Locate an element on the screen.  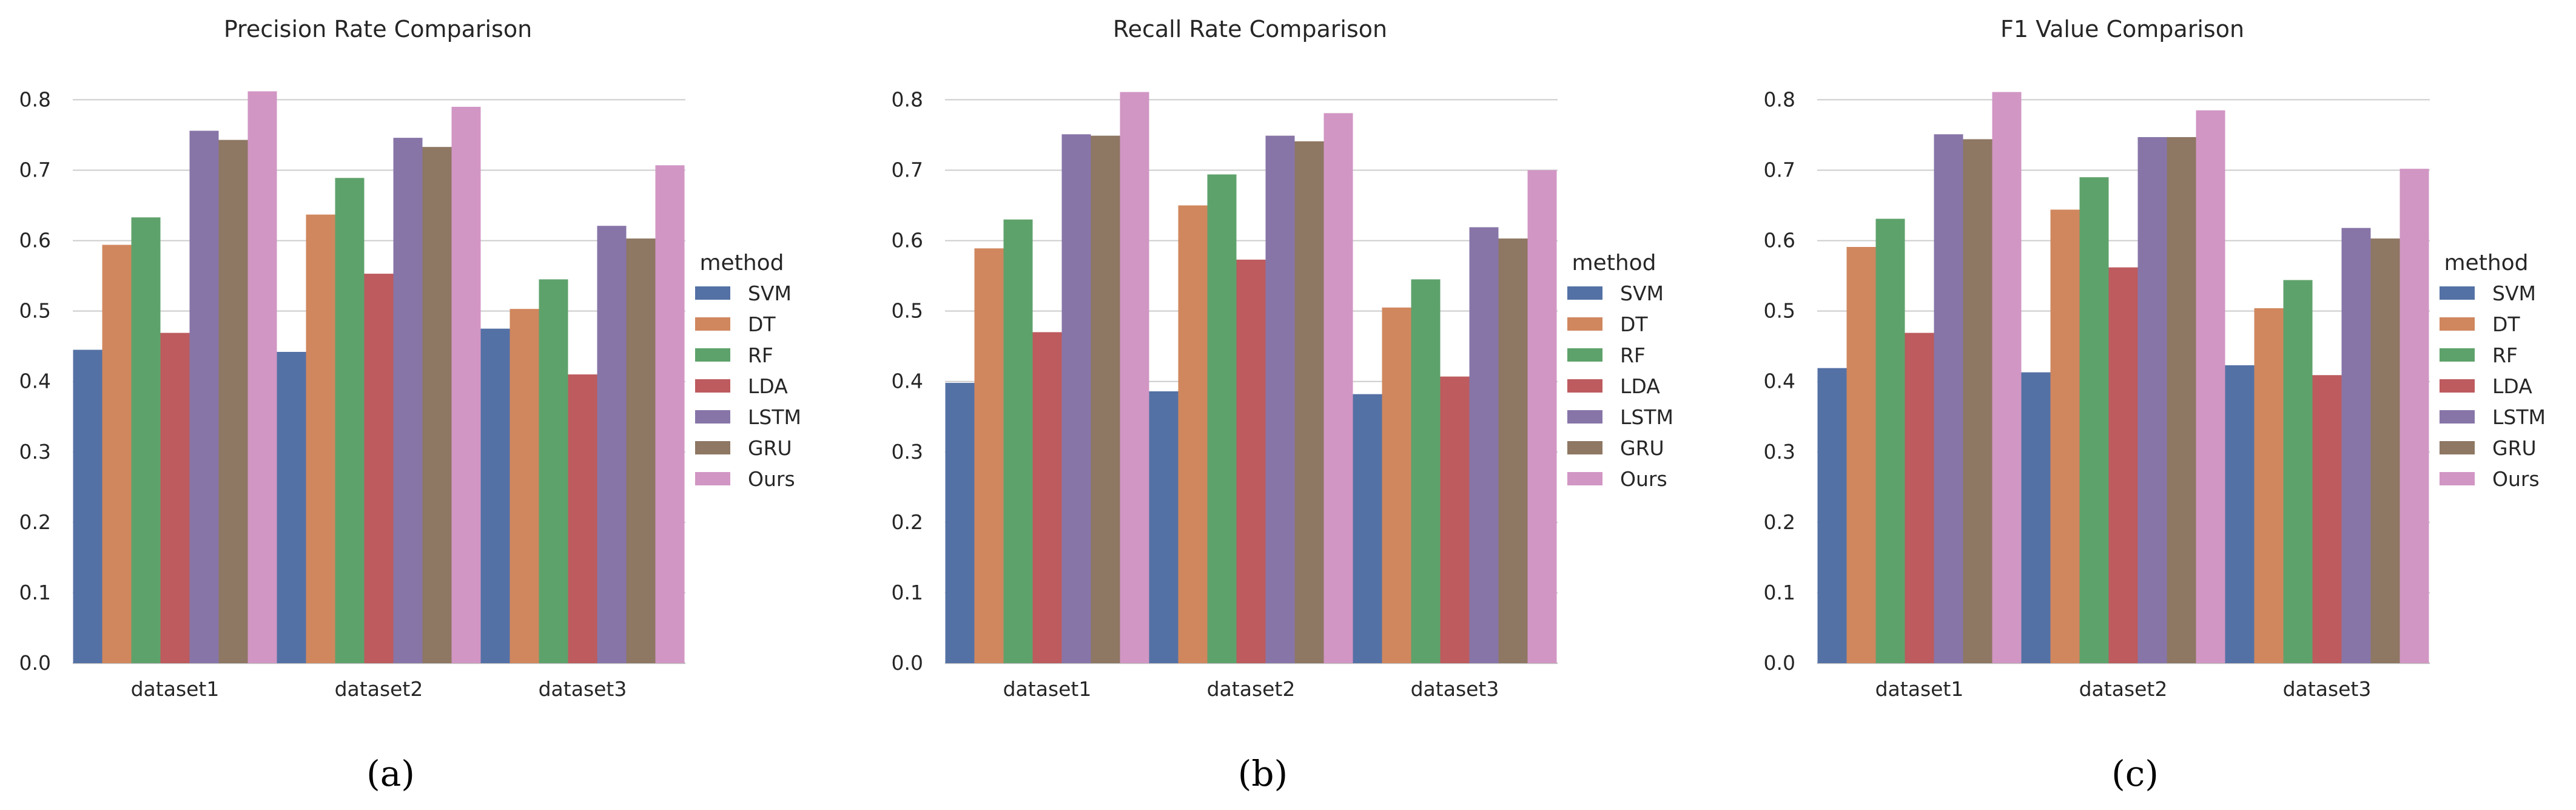
bar-lda-dataset2 is located at coordinates (2123, 465).